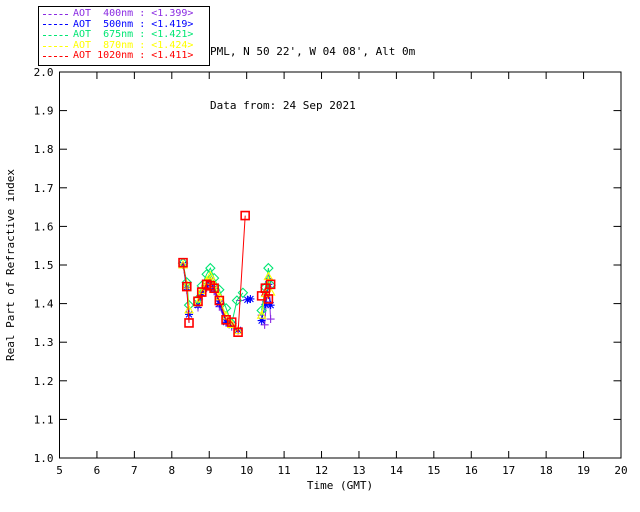 Image resolution: width=640 pixels, height=512 pixels. I want to click on y-tick-label: 1.3, so click(44, 342).